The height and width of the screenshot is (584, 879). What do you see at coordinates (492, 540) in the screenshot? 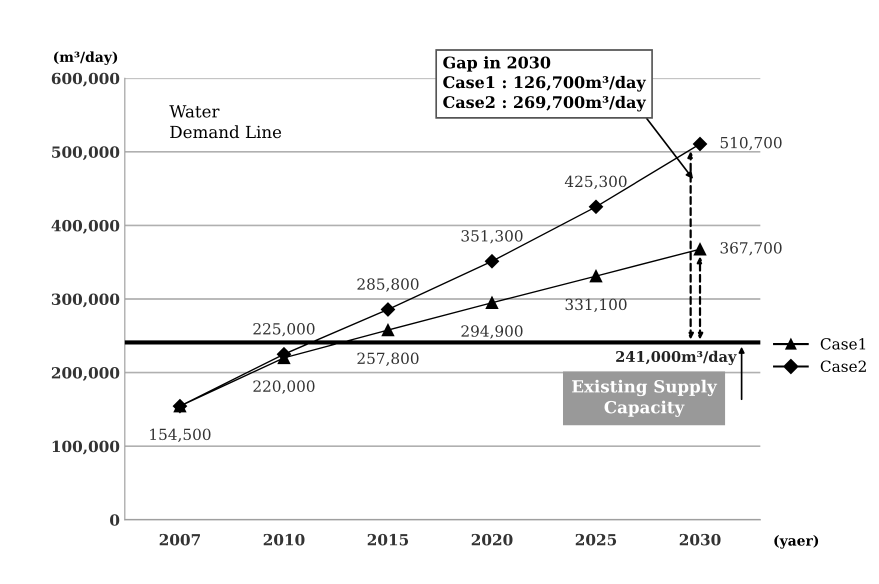
I see `x-tick-label: 2020` at bounding box center [492, 540].